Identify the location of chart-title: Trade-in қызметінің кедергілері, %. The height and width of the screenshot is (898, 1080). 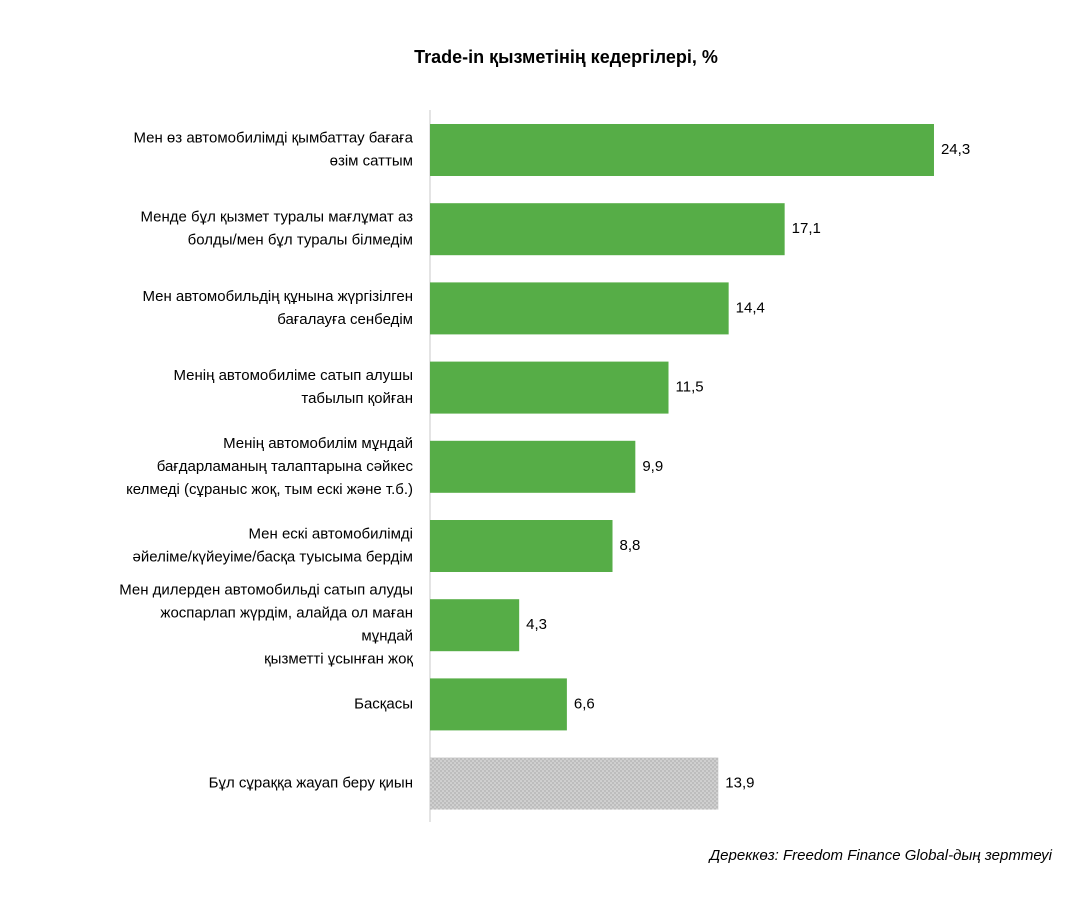
(566, 57).